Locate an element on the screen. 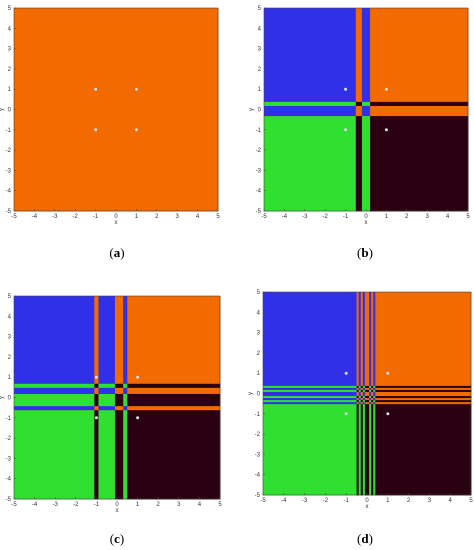 The image size is (474, 550). x-tick-label: 1 is located at coordinates (138, 505).